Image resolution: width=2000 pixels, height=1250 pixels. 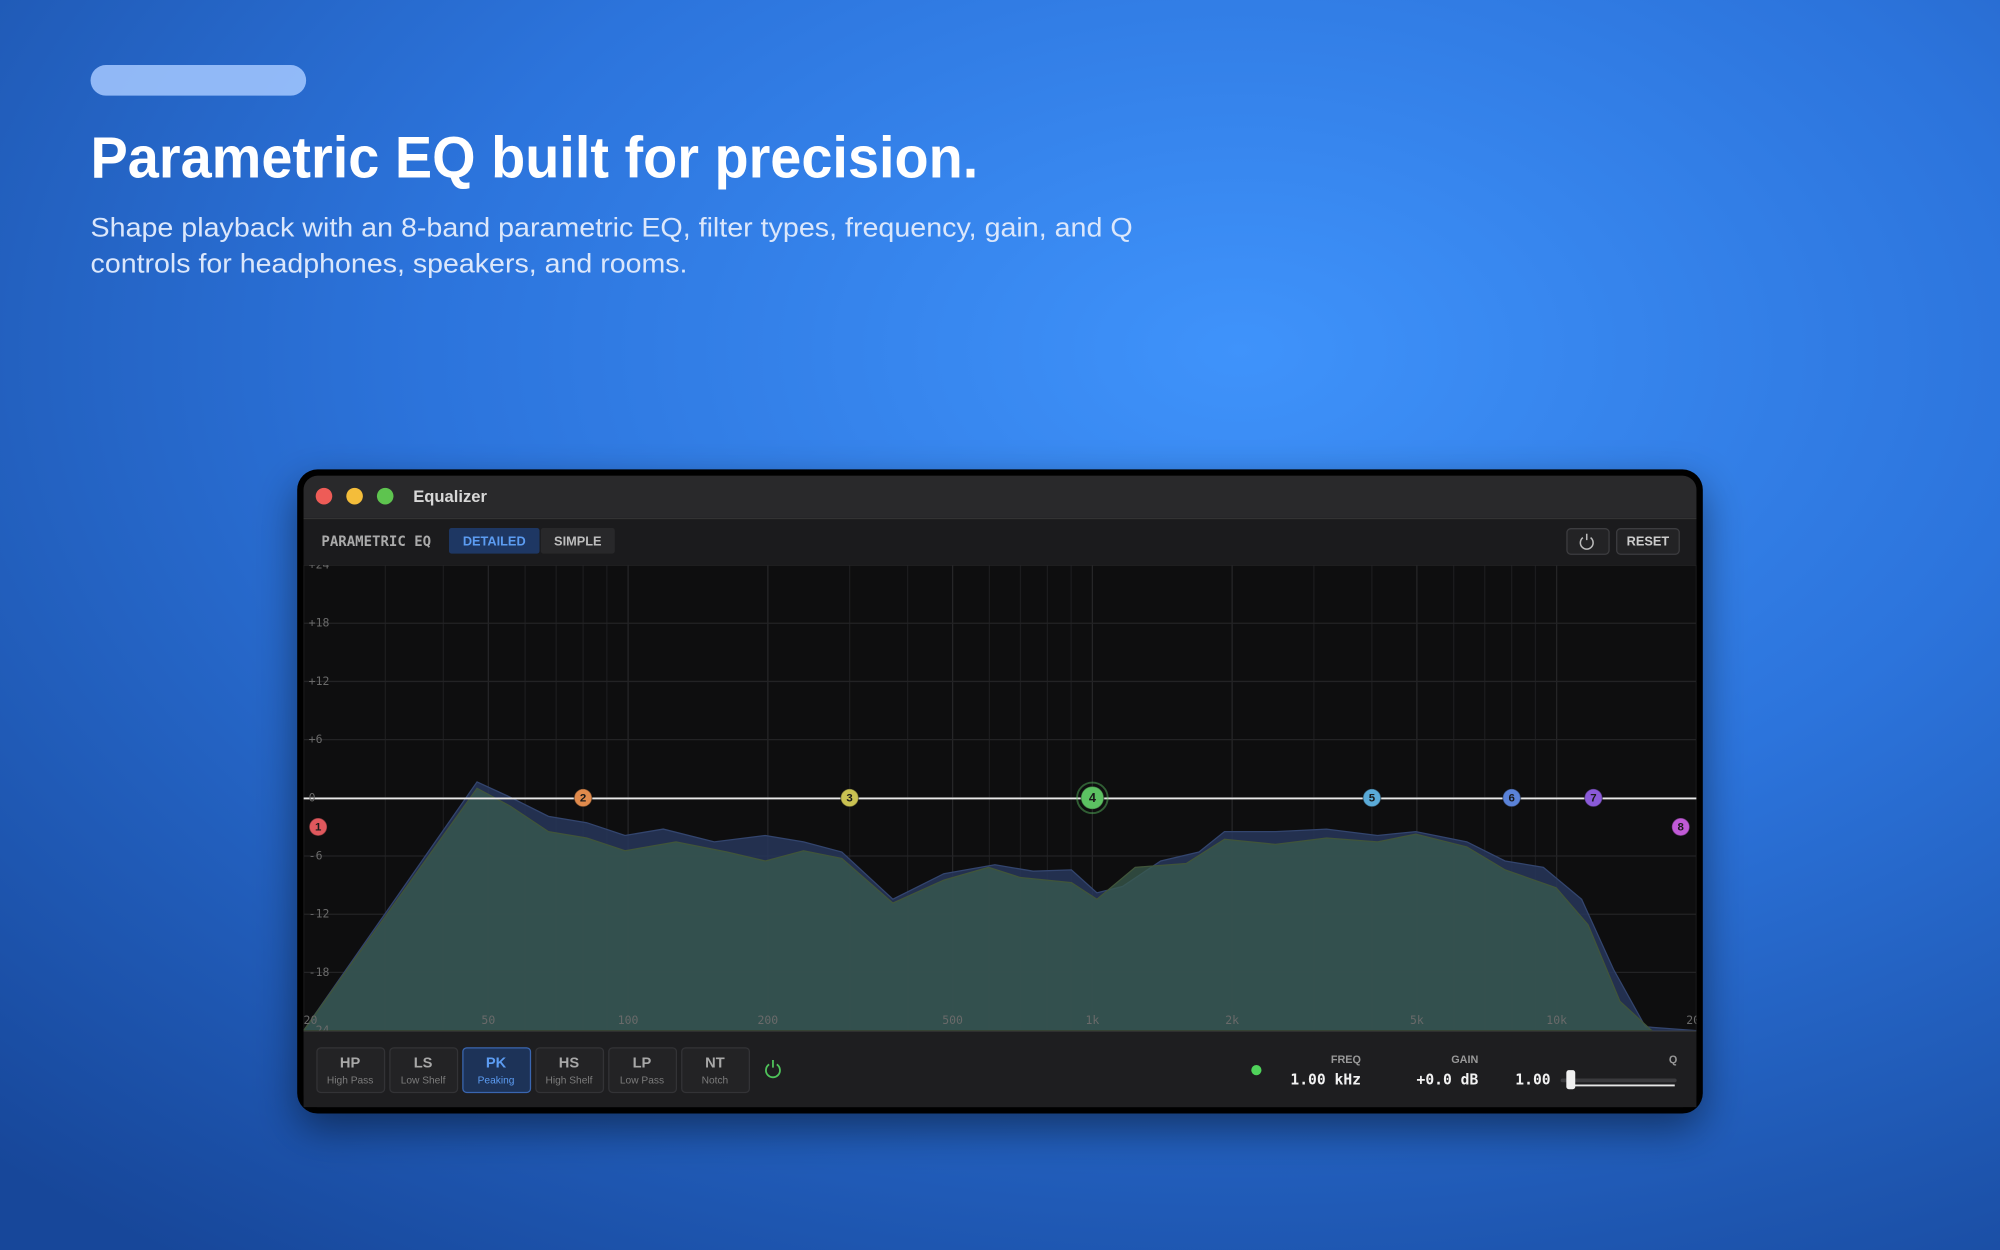 What do you see at coordinates (319, 565) in the screenshot?
I see `y-tick-label: +24` at bounding box center [319, 565].